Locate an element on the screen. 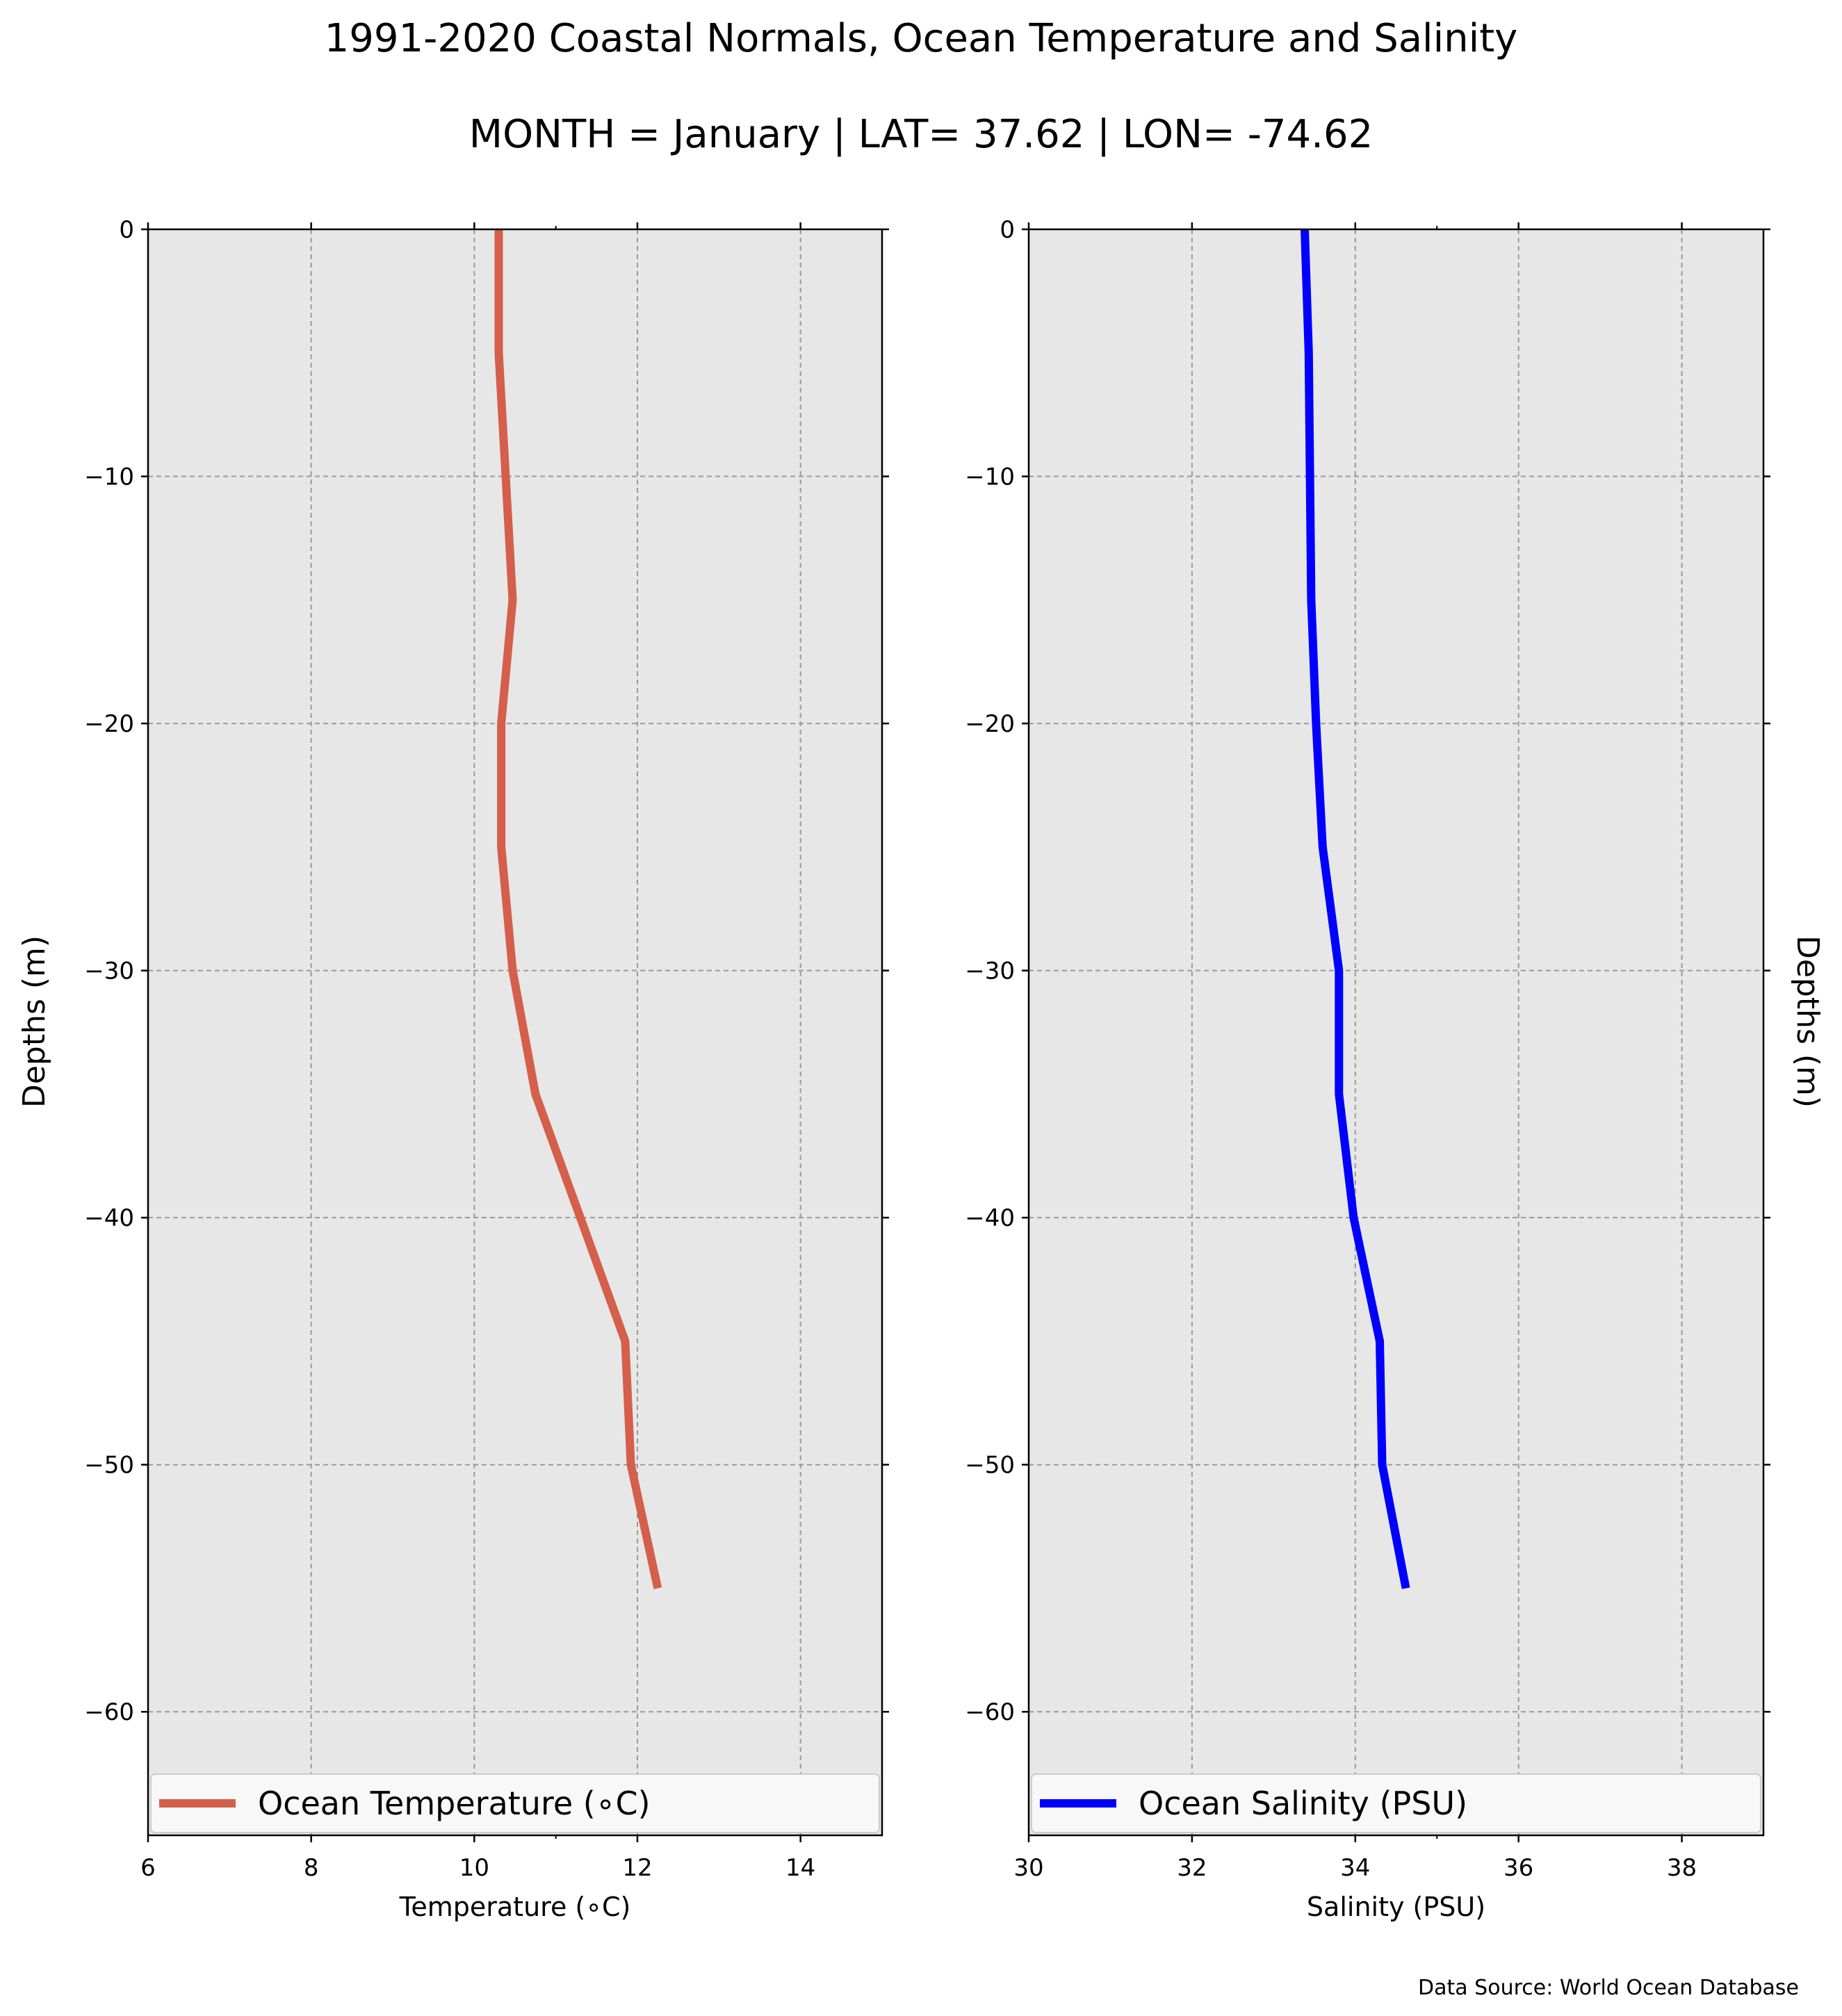 This screenshot has width=1842, height=2016. legend-entry: Ocean Salinity (PSU) is located at coordinates (1303, 1804).